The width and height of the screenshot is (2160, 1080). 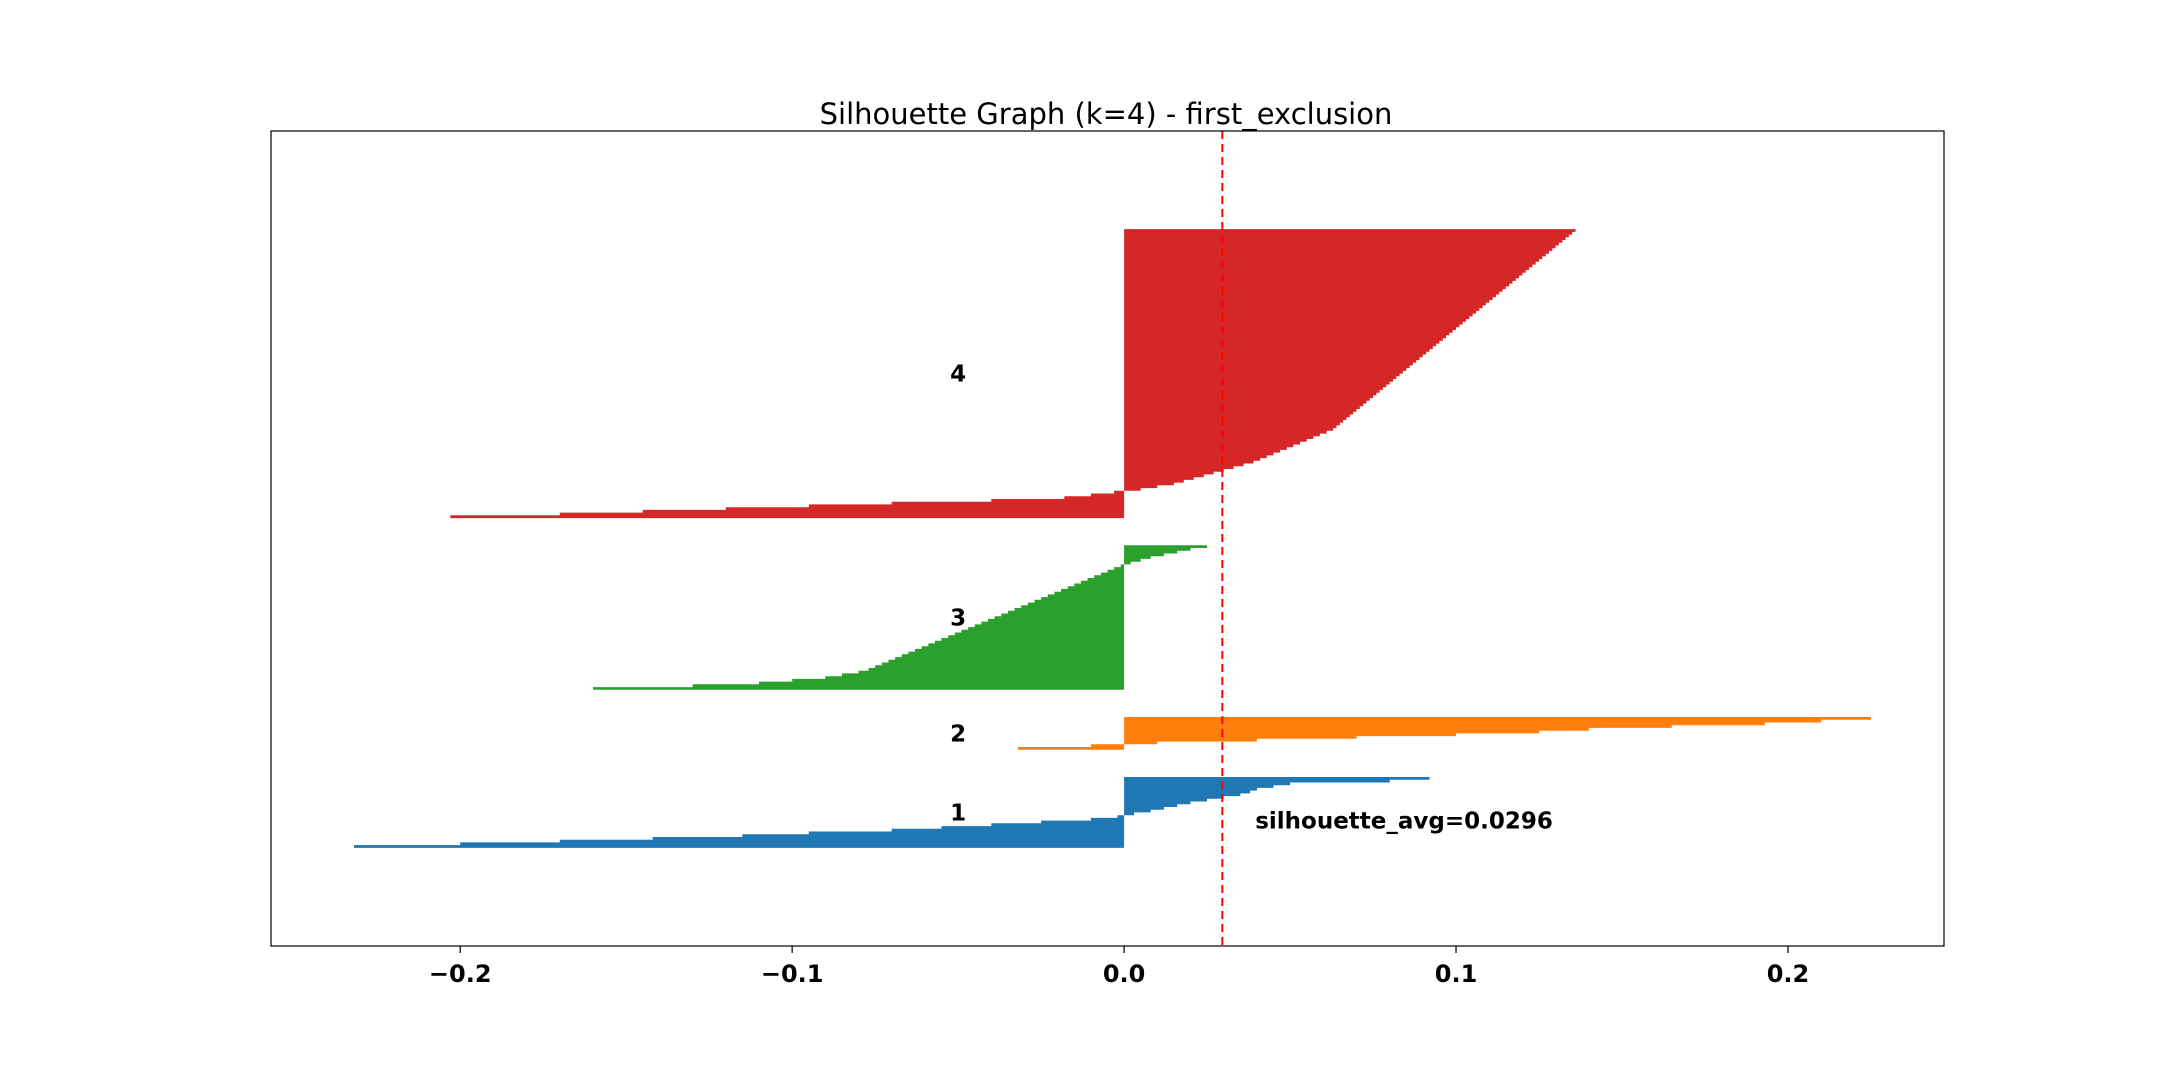 What do you see at coordinates (1444, 733) in the screenshot?
I see `cluster-2-area` at bounding box center [1444, 733].